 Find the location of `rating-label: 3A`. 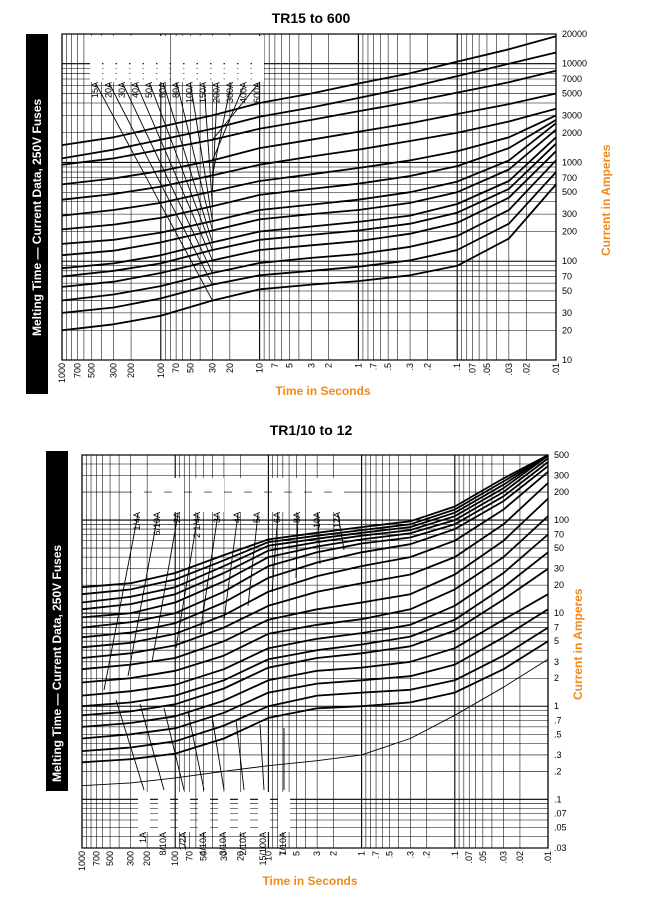

rating-label: 3A is located at coordinates (217, 517).